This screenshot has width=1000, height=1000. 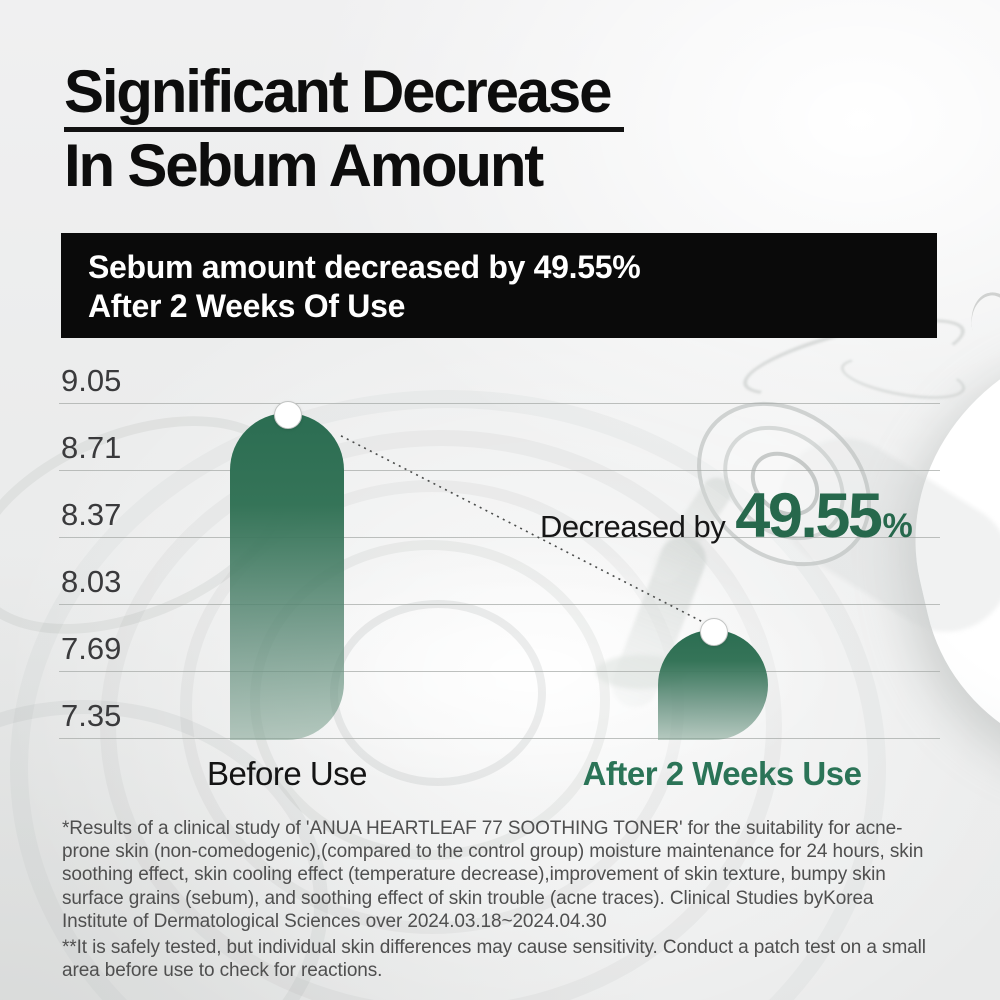 What do you see at coordinates (91, 581) in the screenshot?
I see `y-axis-tick-label: 8.03` at bounding box center [91, 581].